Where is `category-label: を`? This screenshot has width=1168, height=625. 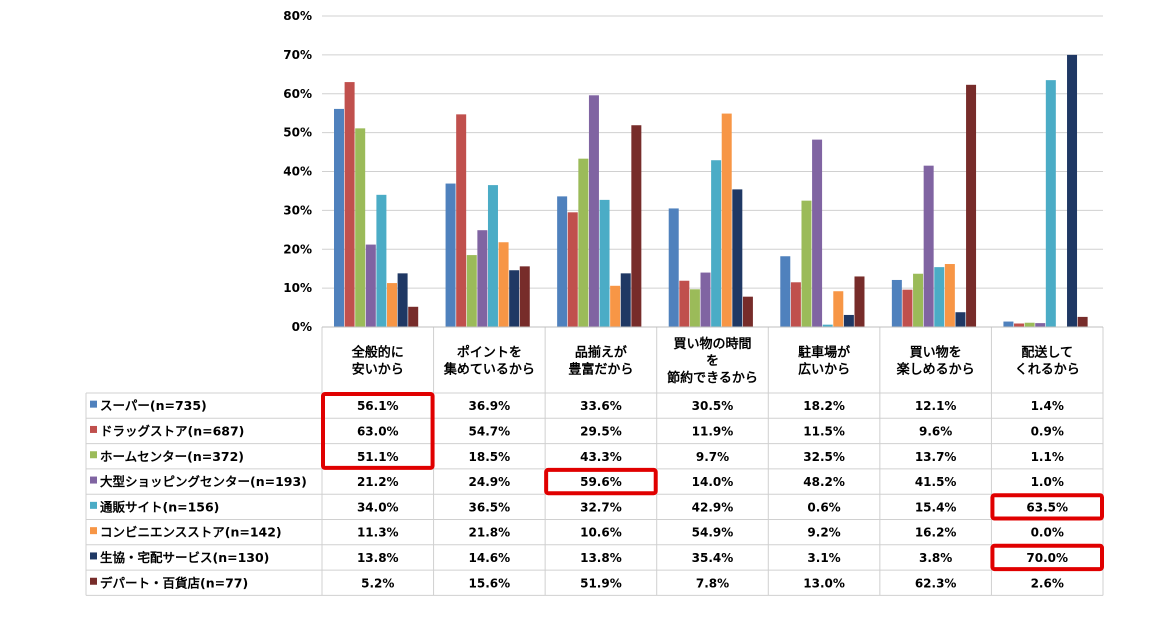 category-label: を is located at coordinates (712, 361).